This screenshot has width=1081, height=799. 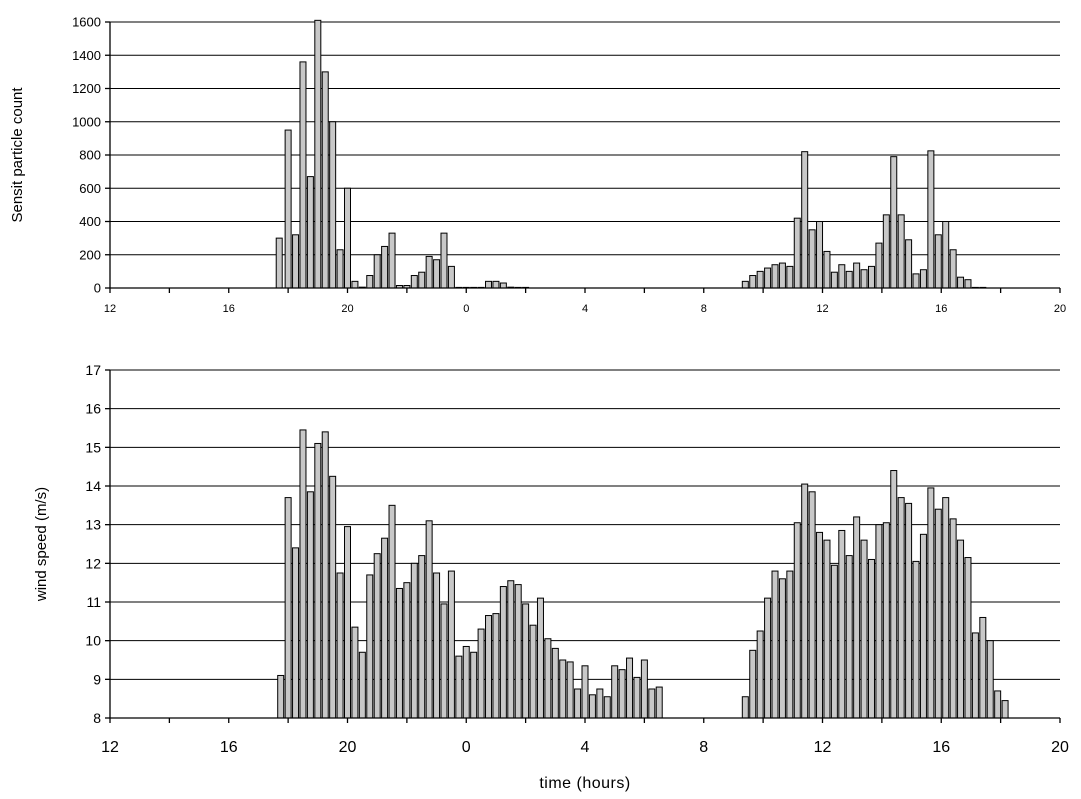 I want to click on y-tick-label: 9, so click(x=97, y=679).